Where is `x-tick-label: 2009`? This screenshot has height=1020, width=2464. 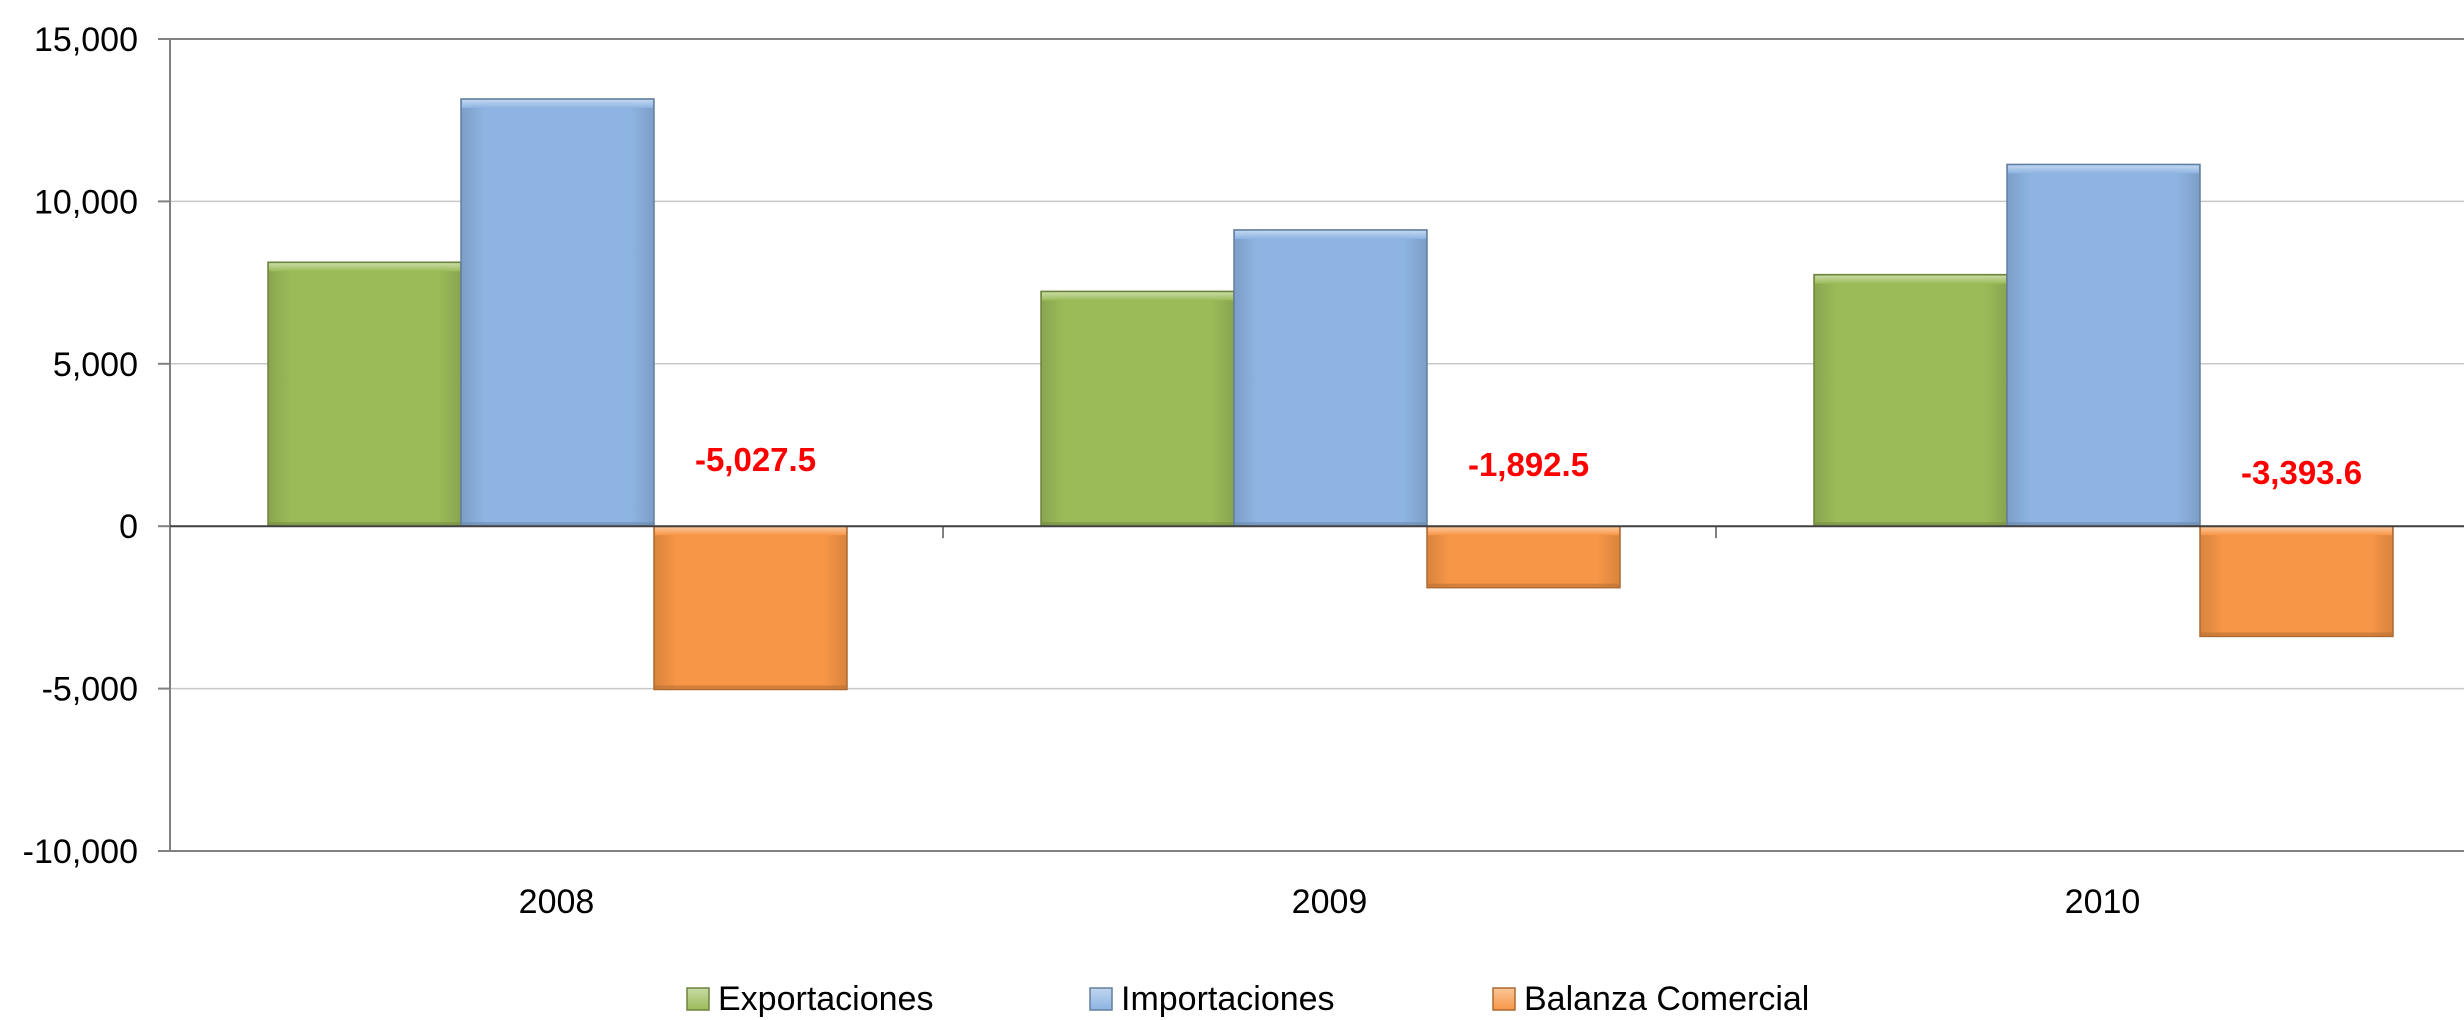
x-tick-label: 2009 is located at coordinates (1330, 902).